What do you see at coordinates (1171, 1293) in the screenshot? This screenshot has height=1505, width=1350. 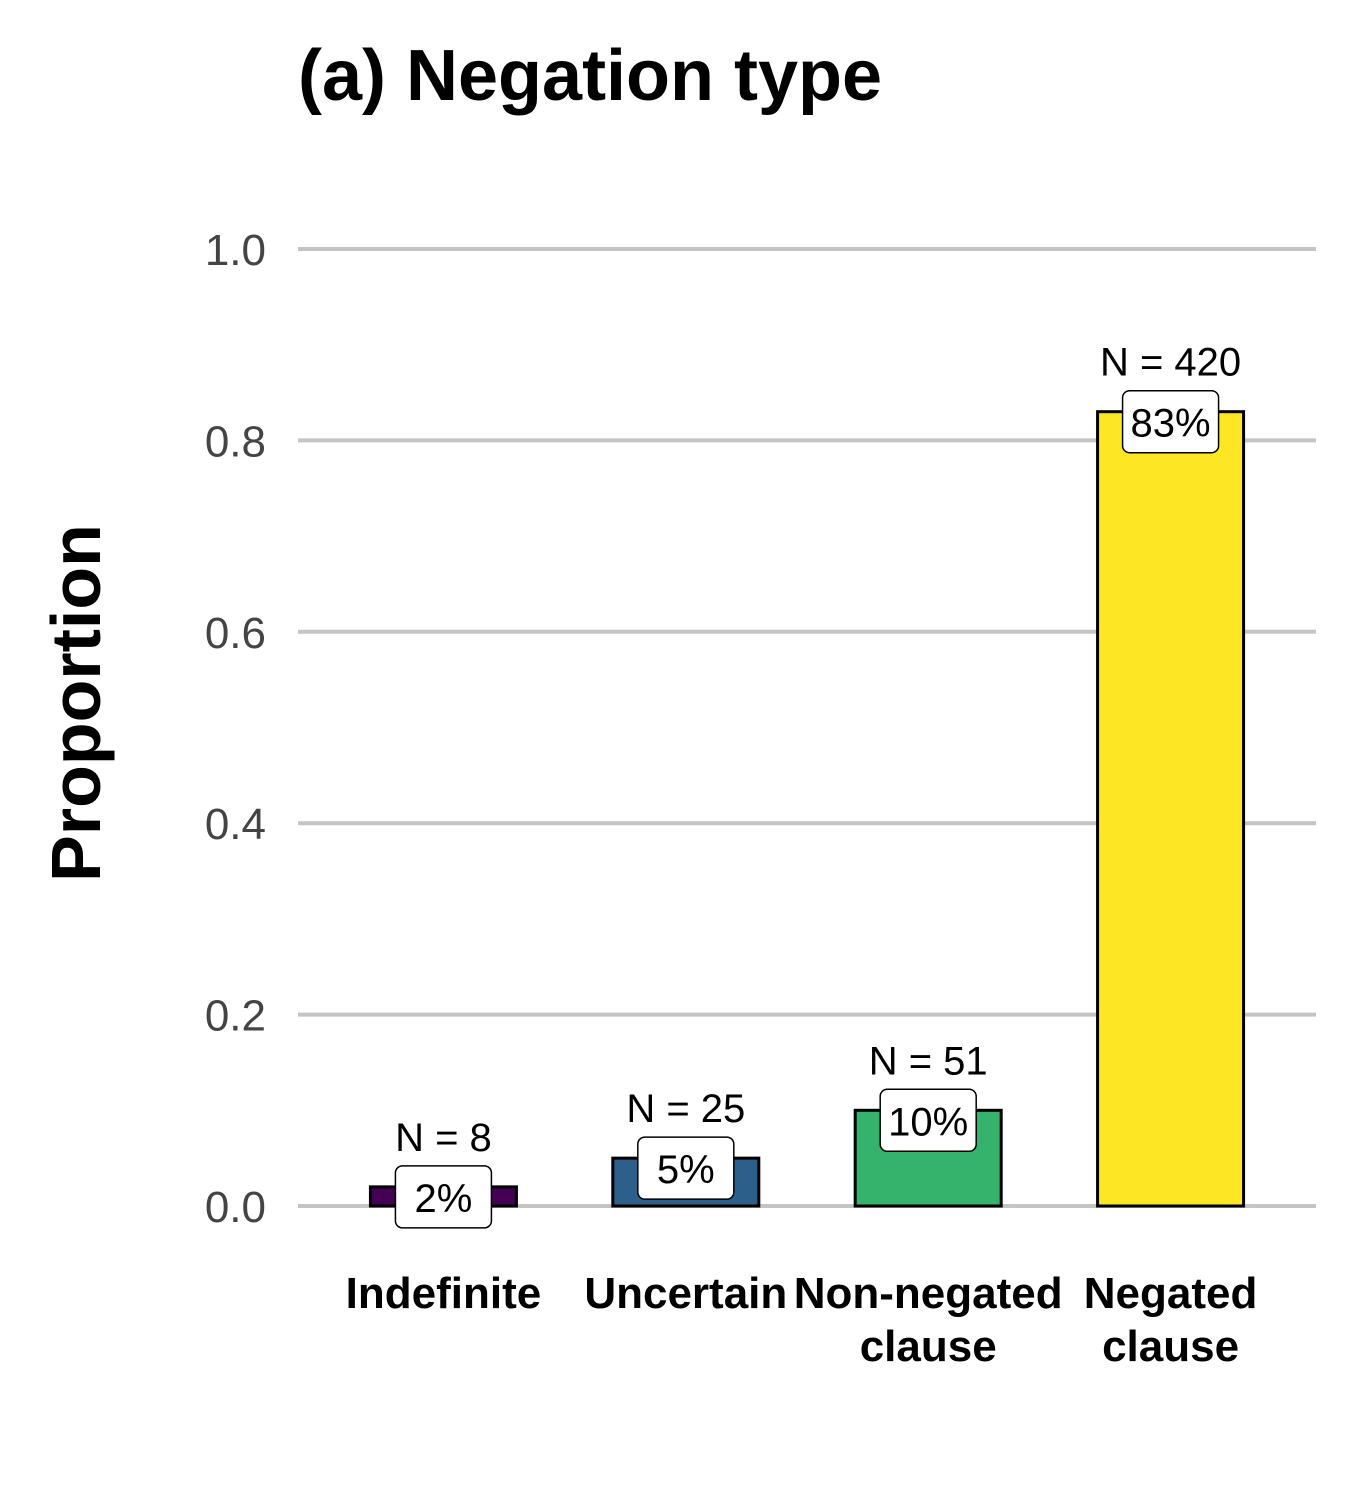 I see `x-tick-label-line: Negated` at bounding box center [1171, 1293].